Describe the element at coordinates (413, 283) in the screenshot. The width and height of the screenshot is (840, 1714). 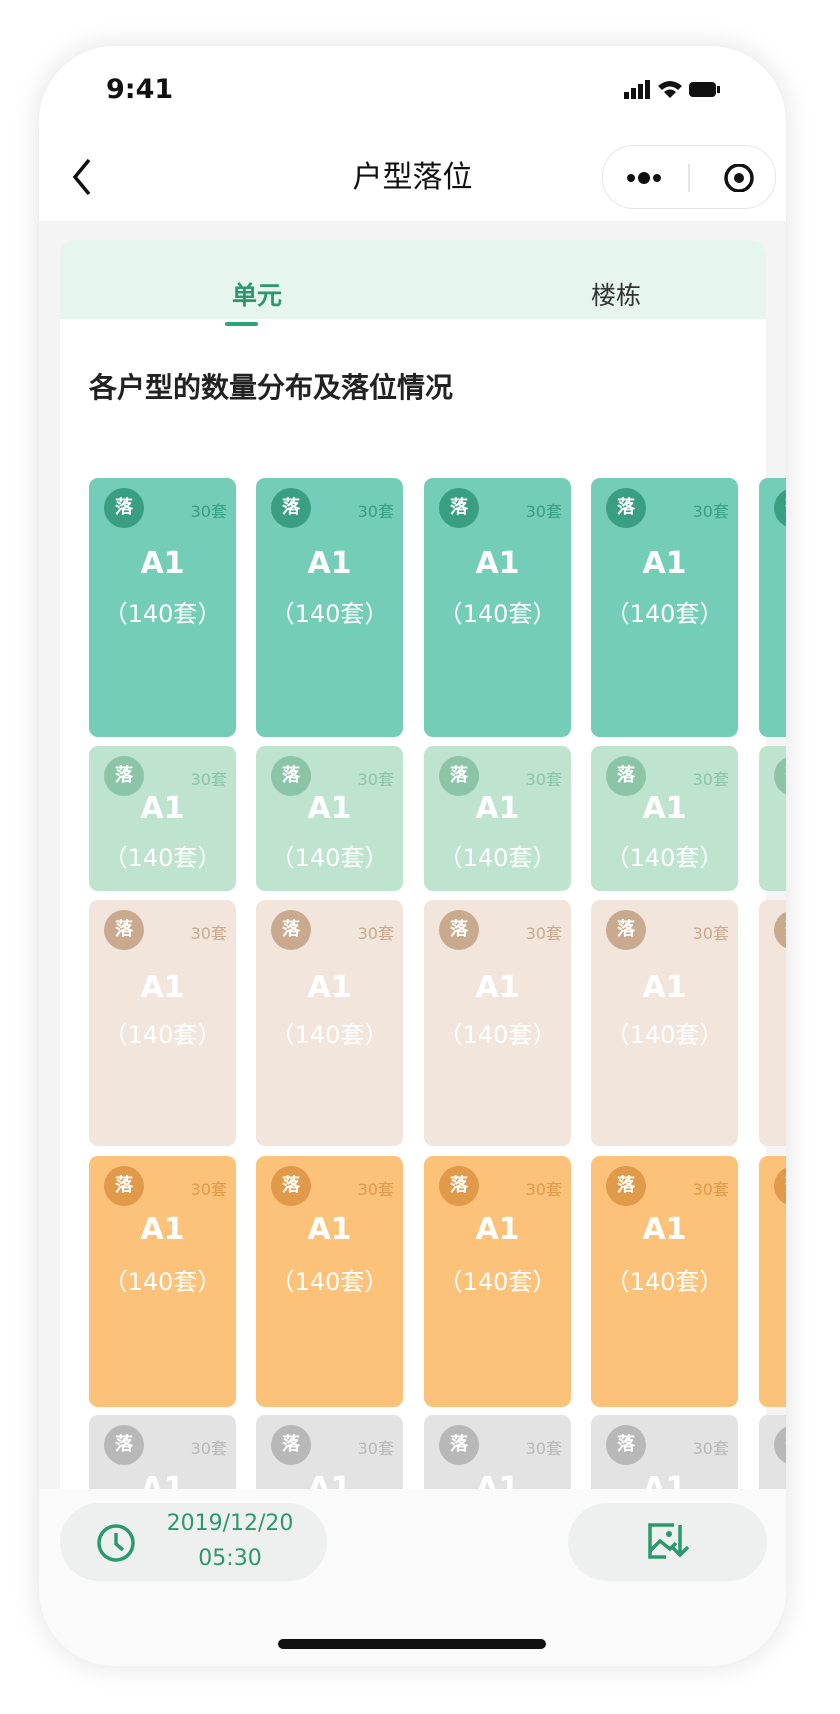
I see `tab-bar: 单元 楼栋` at that location.